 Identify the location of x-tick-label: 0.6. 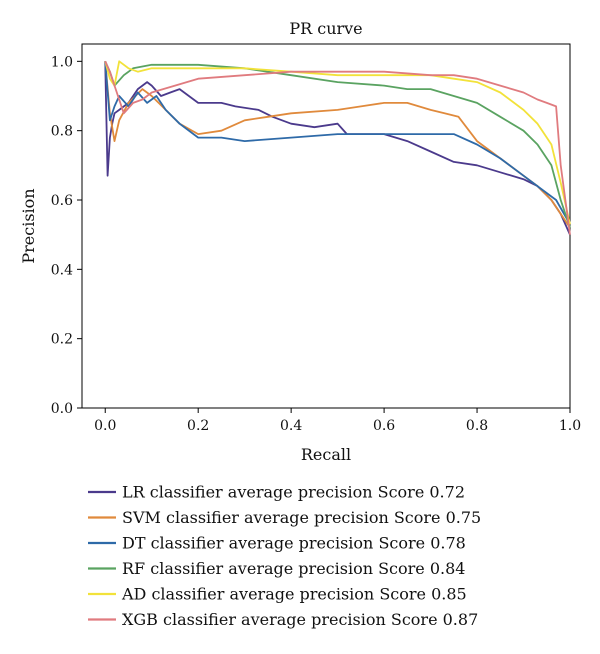
(384, 426).